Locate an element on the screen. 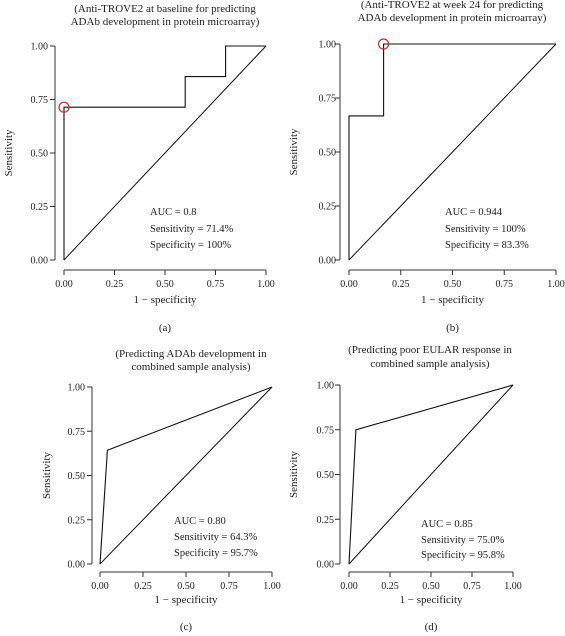 The height and width of the screenshot is (636, 565). stat-annotation: Specificity = 95.8% is located at coordinates (463, 555).